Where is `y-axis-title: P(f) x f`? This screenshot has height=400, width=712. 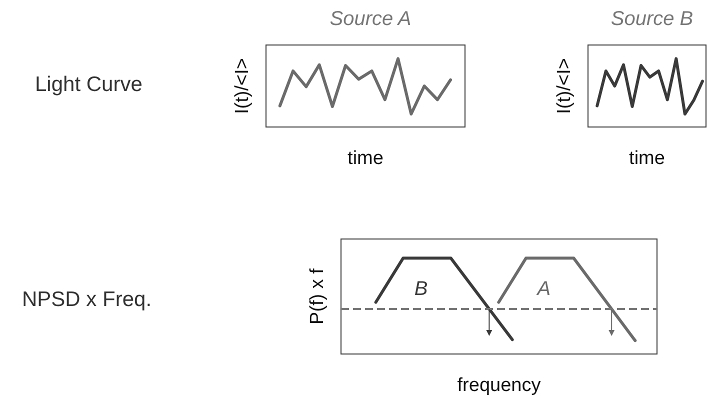
y-axis-title: P(f) x f is located at coordinates (317, 296).